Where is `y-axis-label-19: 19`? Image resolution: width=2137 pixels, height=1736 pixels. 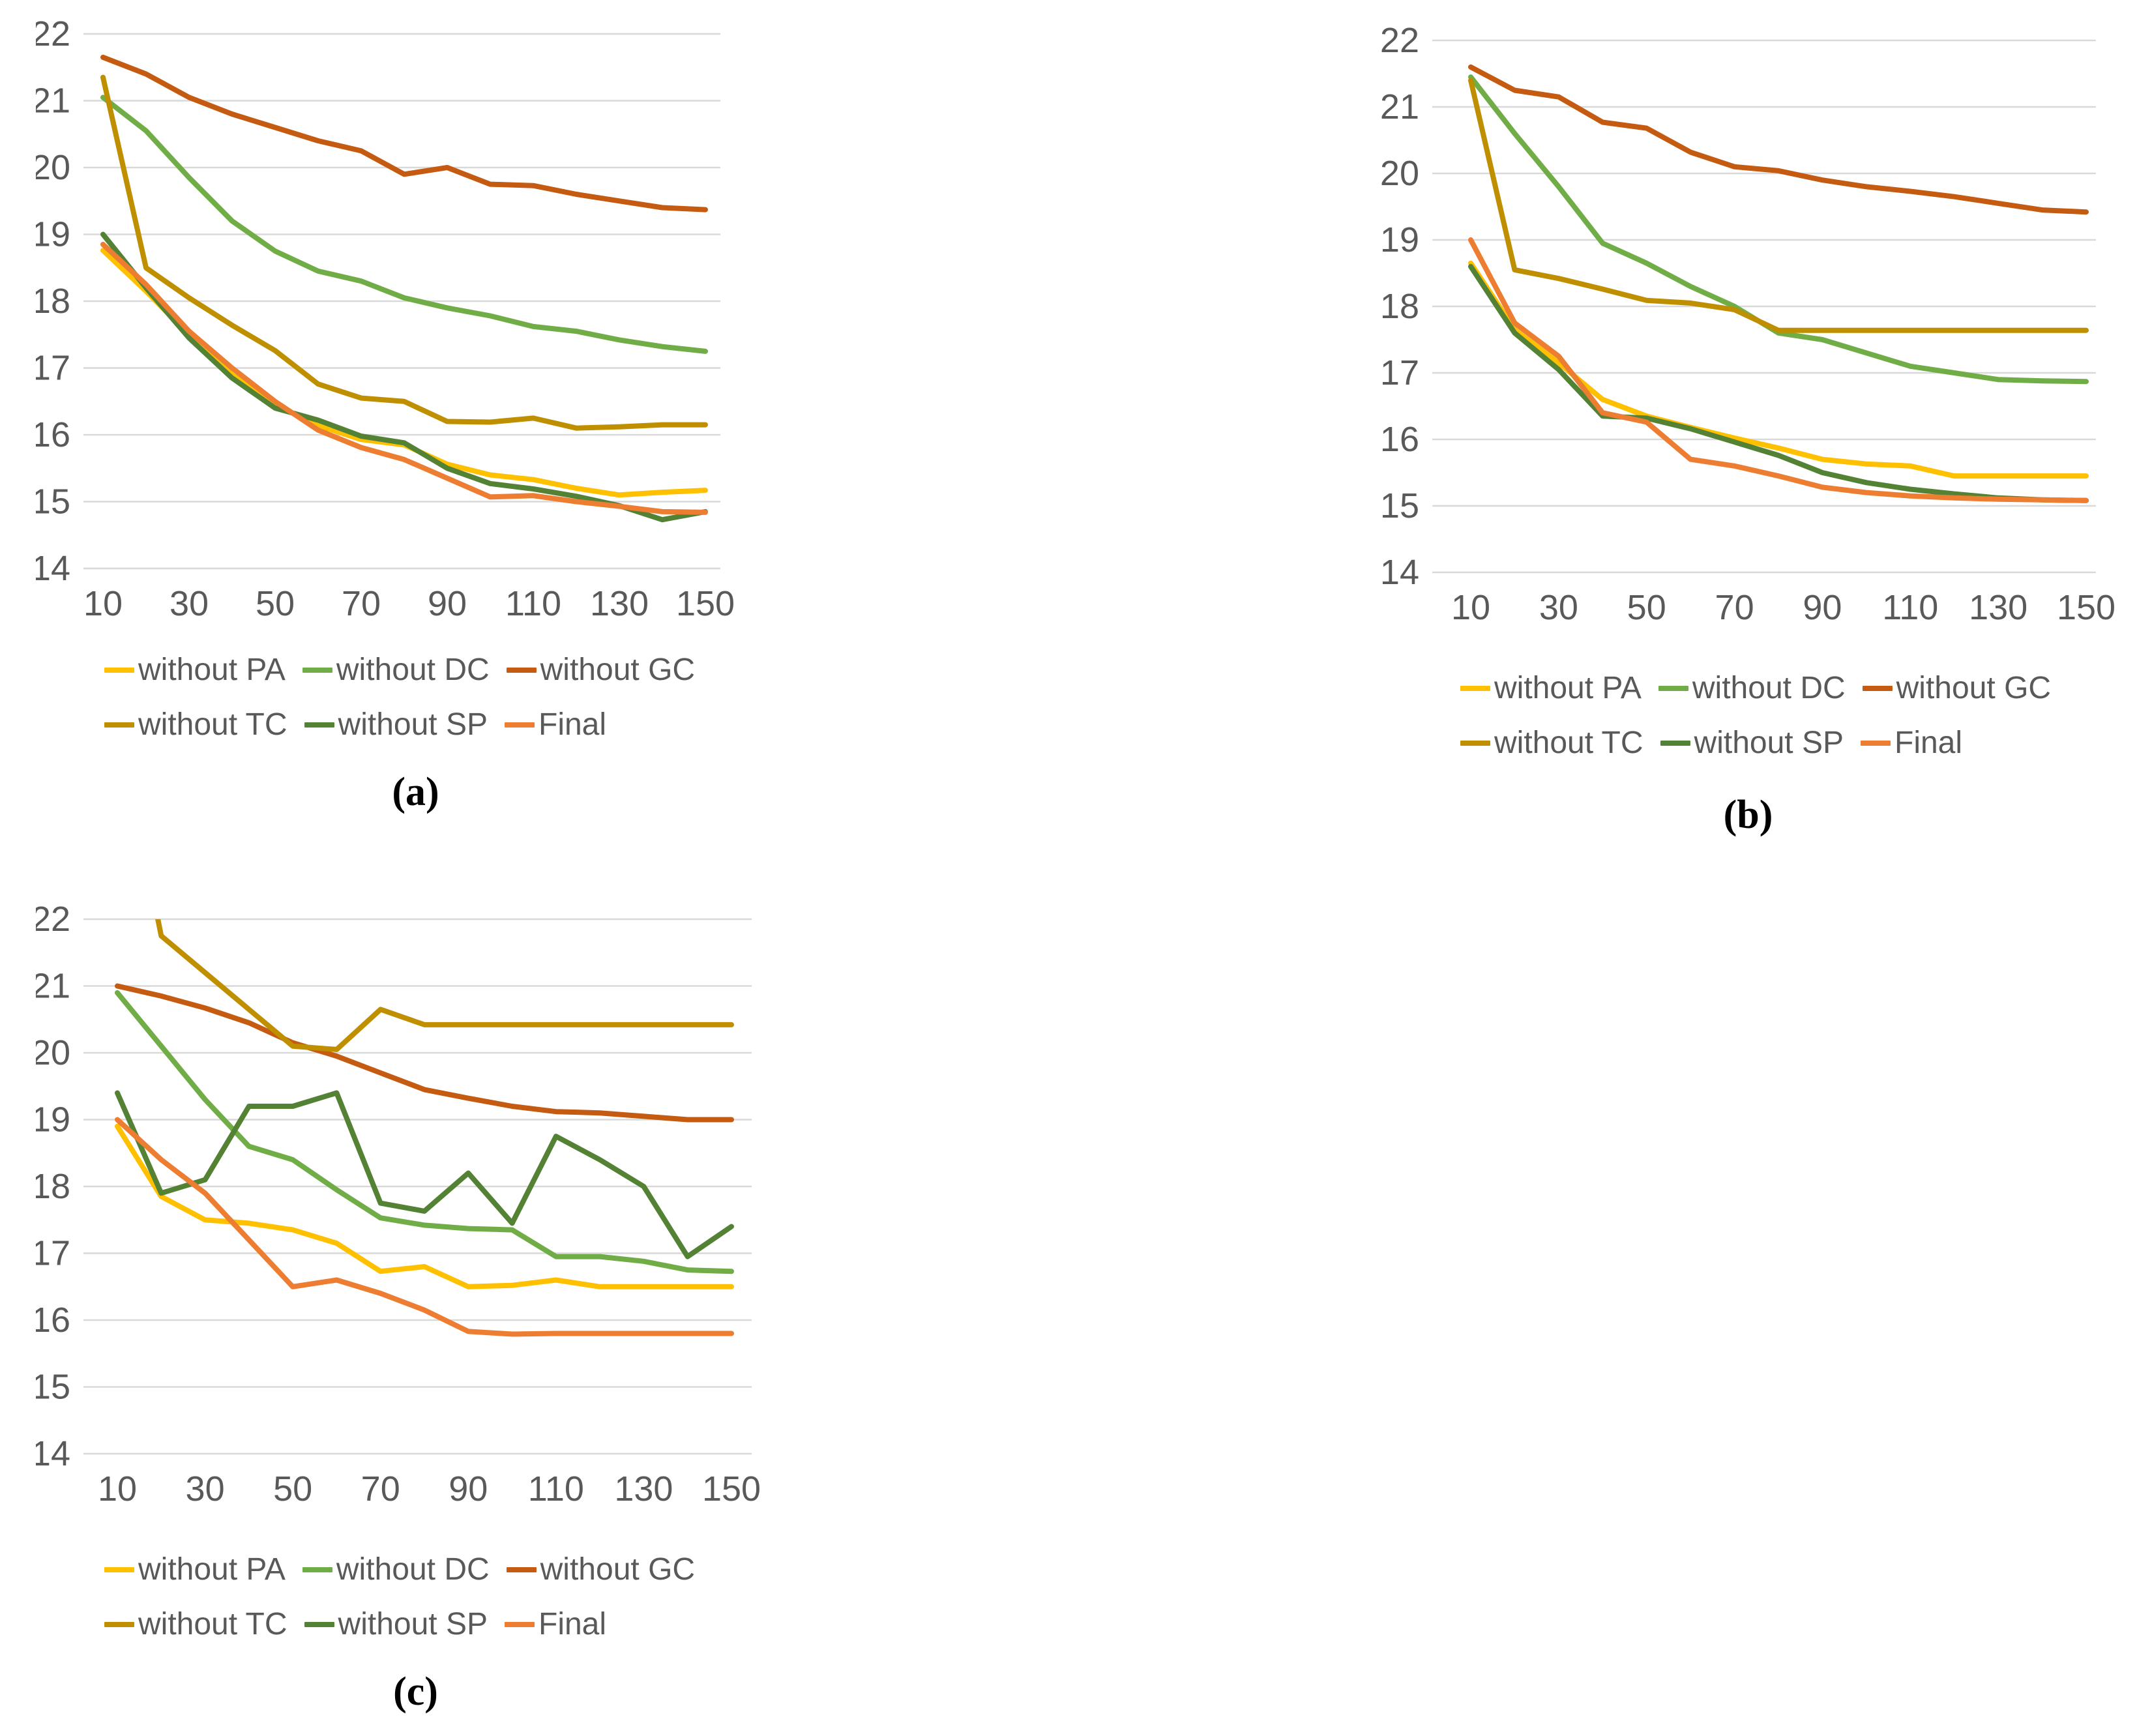
y-axis-label-19: 19 is located at coordinates (53, 1120).